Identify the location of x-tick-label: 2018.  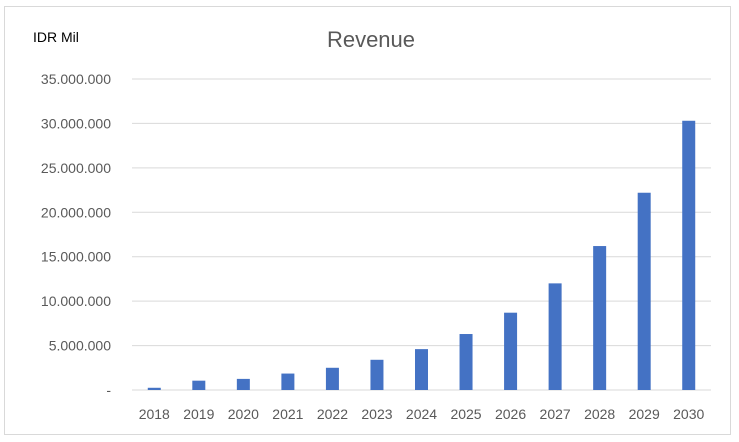
(154, 414).